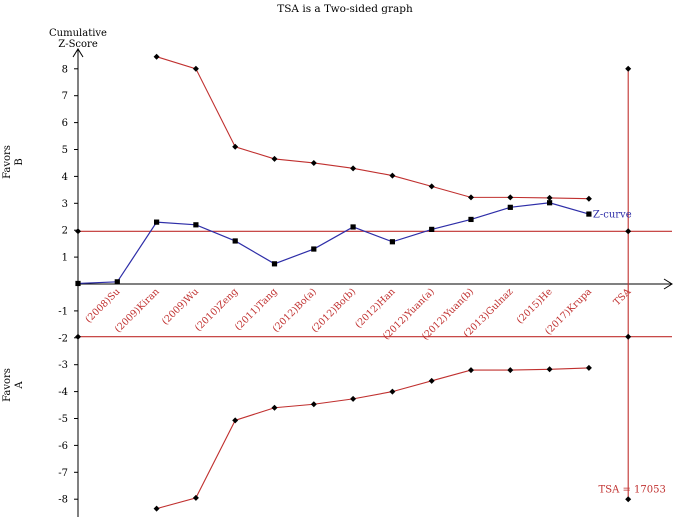  Describe the element at coordinates (632, 489) in the screenshot. I see `tsa-value-label: TSA = 17053` at that location.